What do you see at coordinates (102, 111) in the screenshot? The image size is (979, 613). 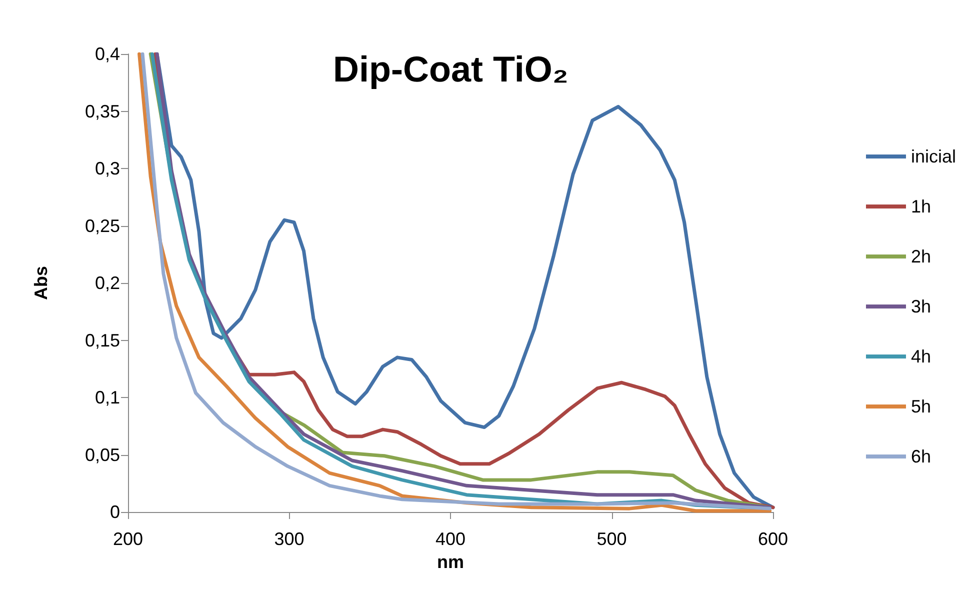 I see `y-tick-label: 0,35` at bounding box center [102, 111].